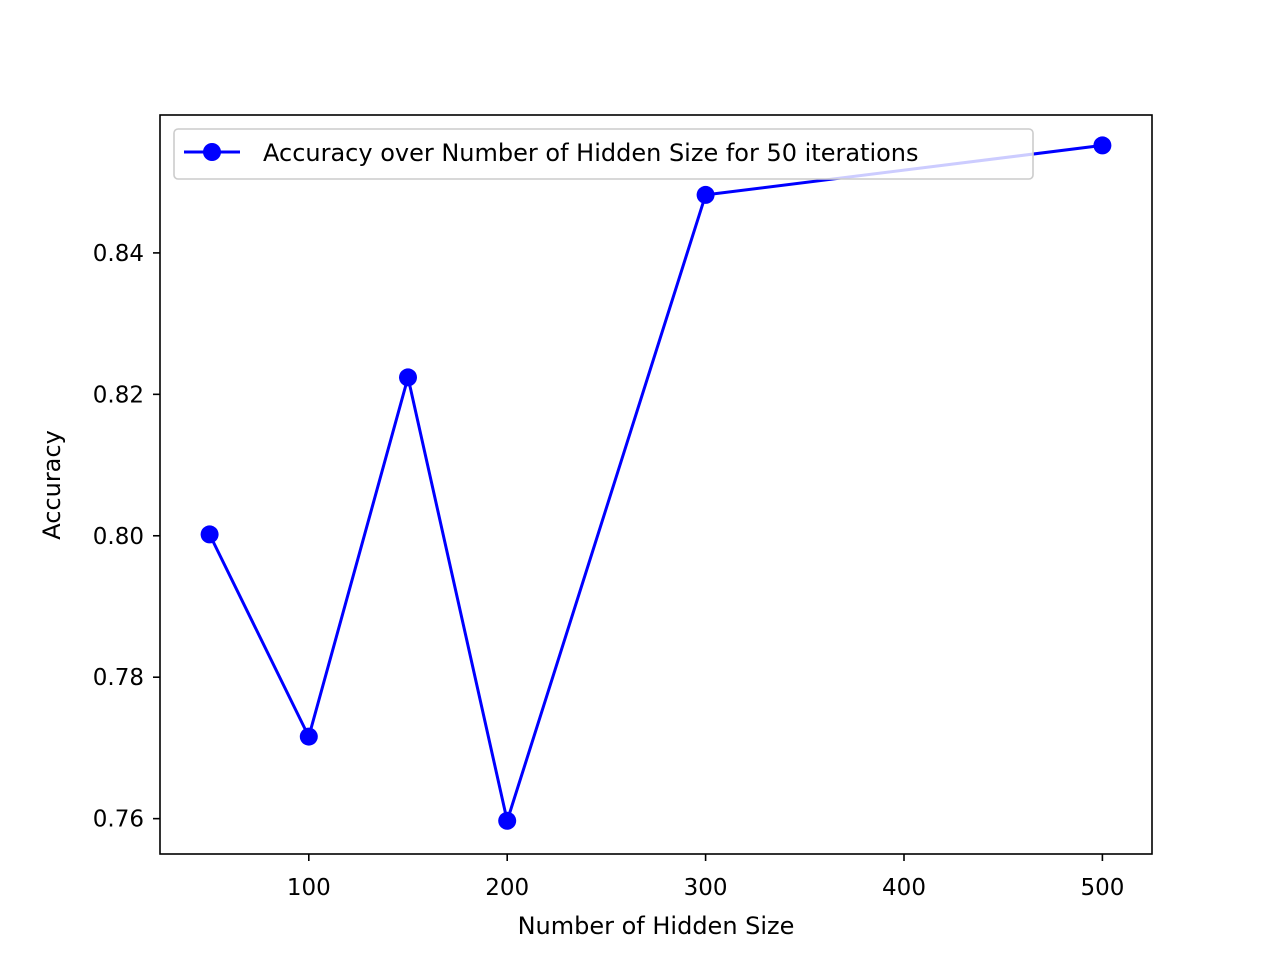  Describe the element at coordinates (118, 537) in the screenshot. I see `y-tick-label: 0.80` at that location.